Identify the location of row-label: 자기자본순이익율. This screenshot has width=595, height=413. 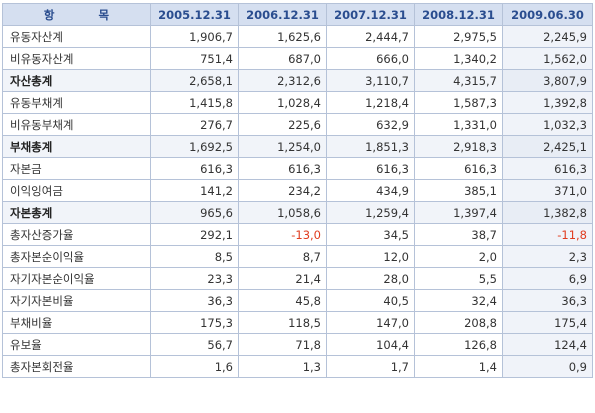
(76, 278).